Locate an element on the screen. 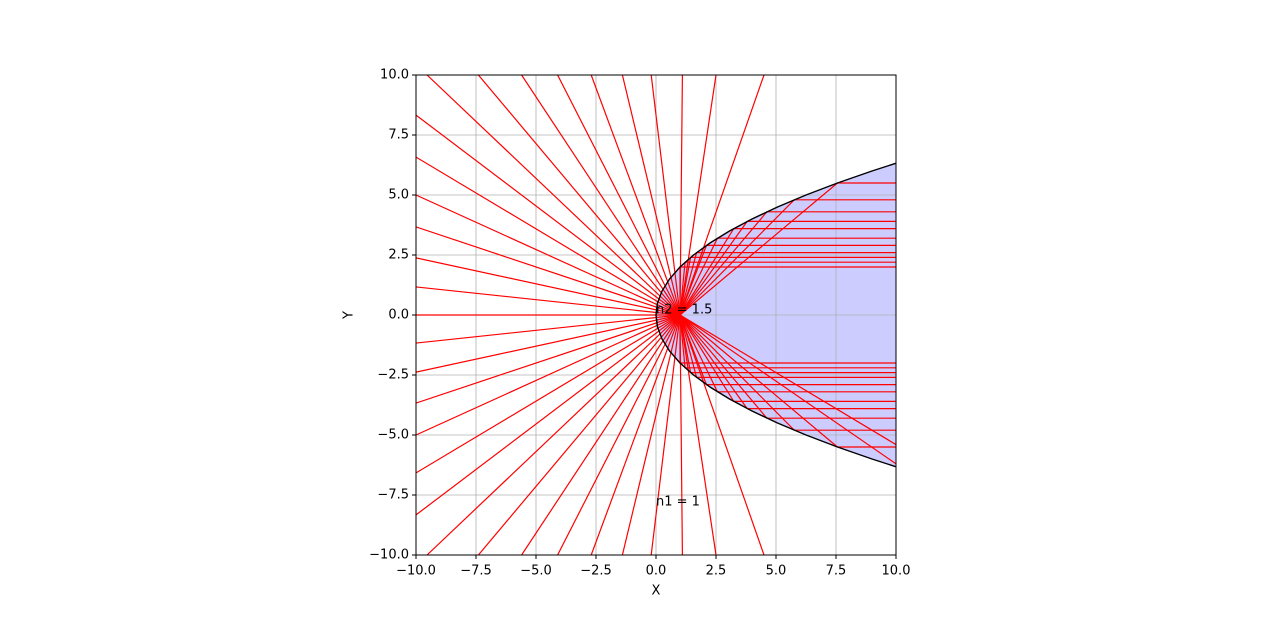  x-tick-label: −7.5 is located at coordinates (476, 571).